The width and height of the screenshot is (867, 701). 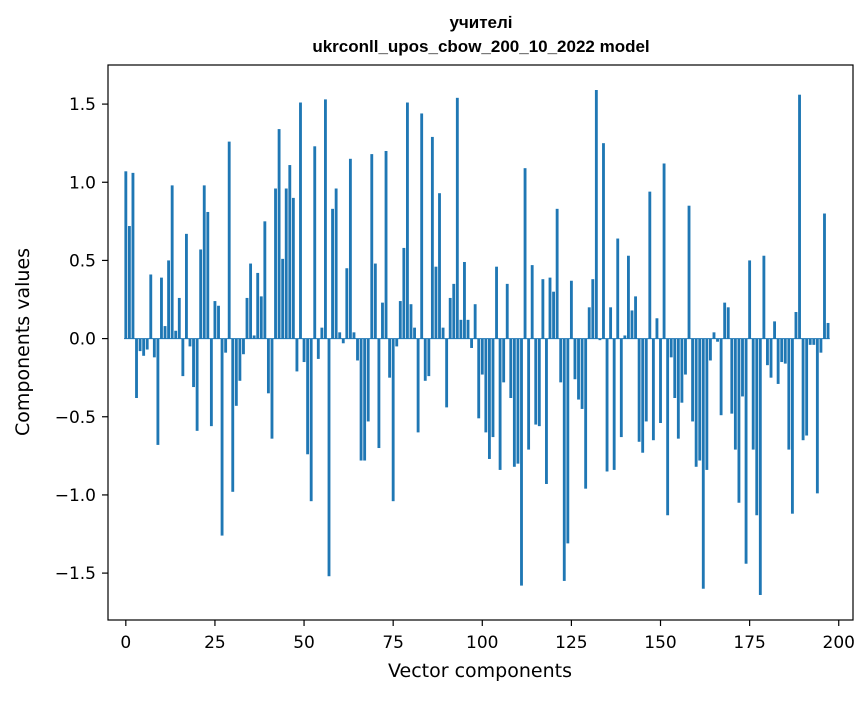 What do you see at coordinates (75, 574) in the screenshot?
I see `y-tick-label: −1.5` at bounding box center [75, 574].